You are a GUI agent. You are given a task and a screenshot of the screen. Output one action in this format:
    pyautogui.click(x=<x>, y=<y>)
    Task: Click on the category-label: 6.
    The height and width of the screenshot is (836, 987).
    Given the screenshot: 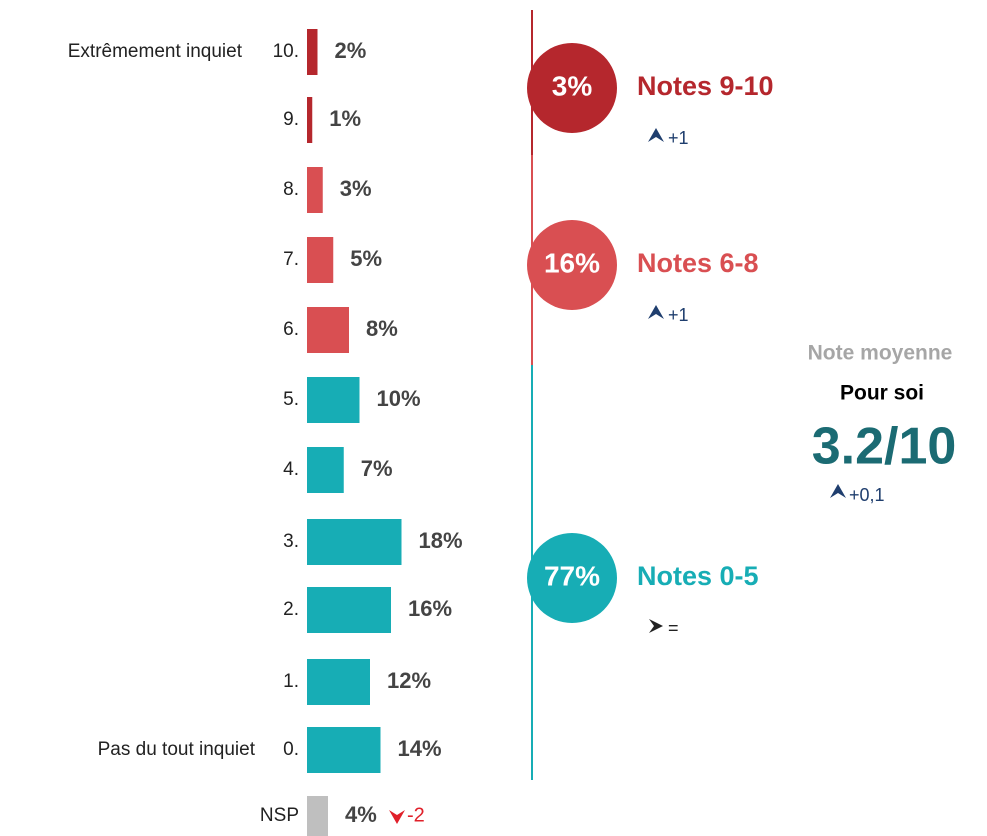 What is the action you would take?
    pyautogui.click(x=291, y=329)
    